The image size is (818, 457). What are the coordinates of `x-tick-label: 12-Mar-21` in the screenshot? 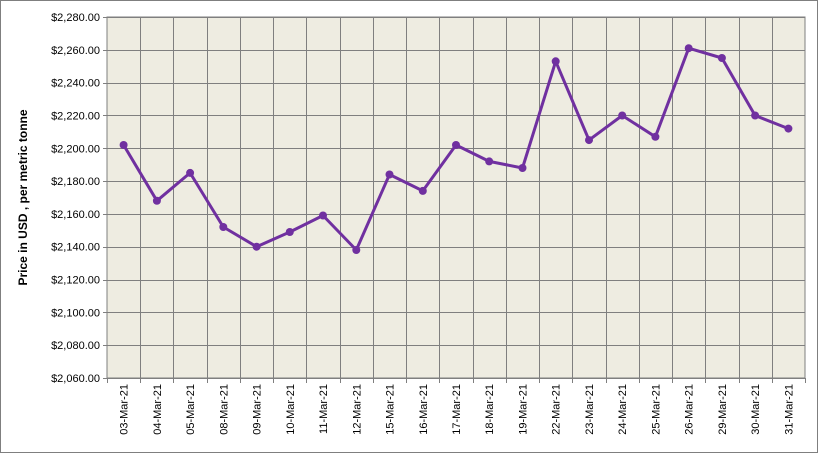 It's located at (357, 409).